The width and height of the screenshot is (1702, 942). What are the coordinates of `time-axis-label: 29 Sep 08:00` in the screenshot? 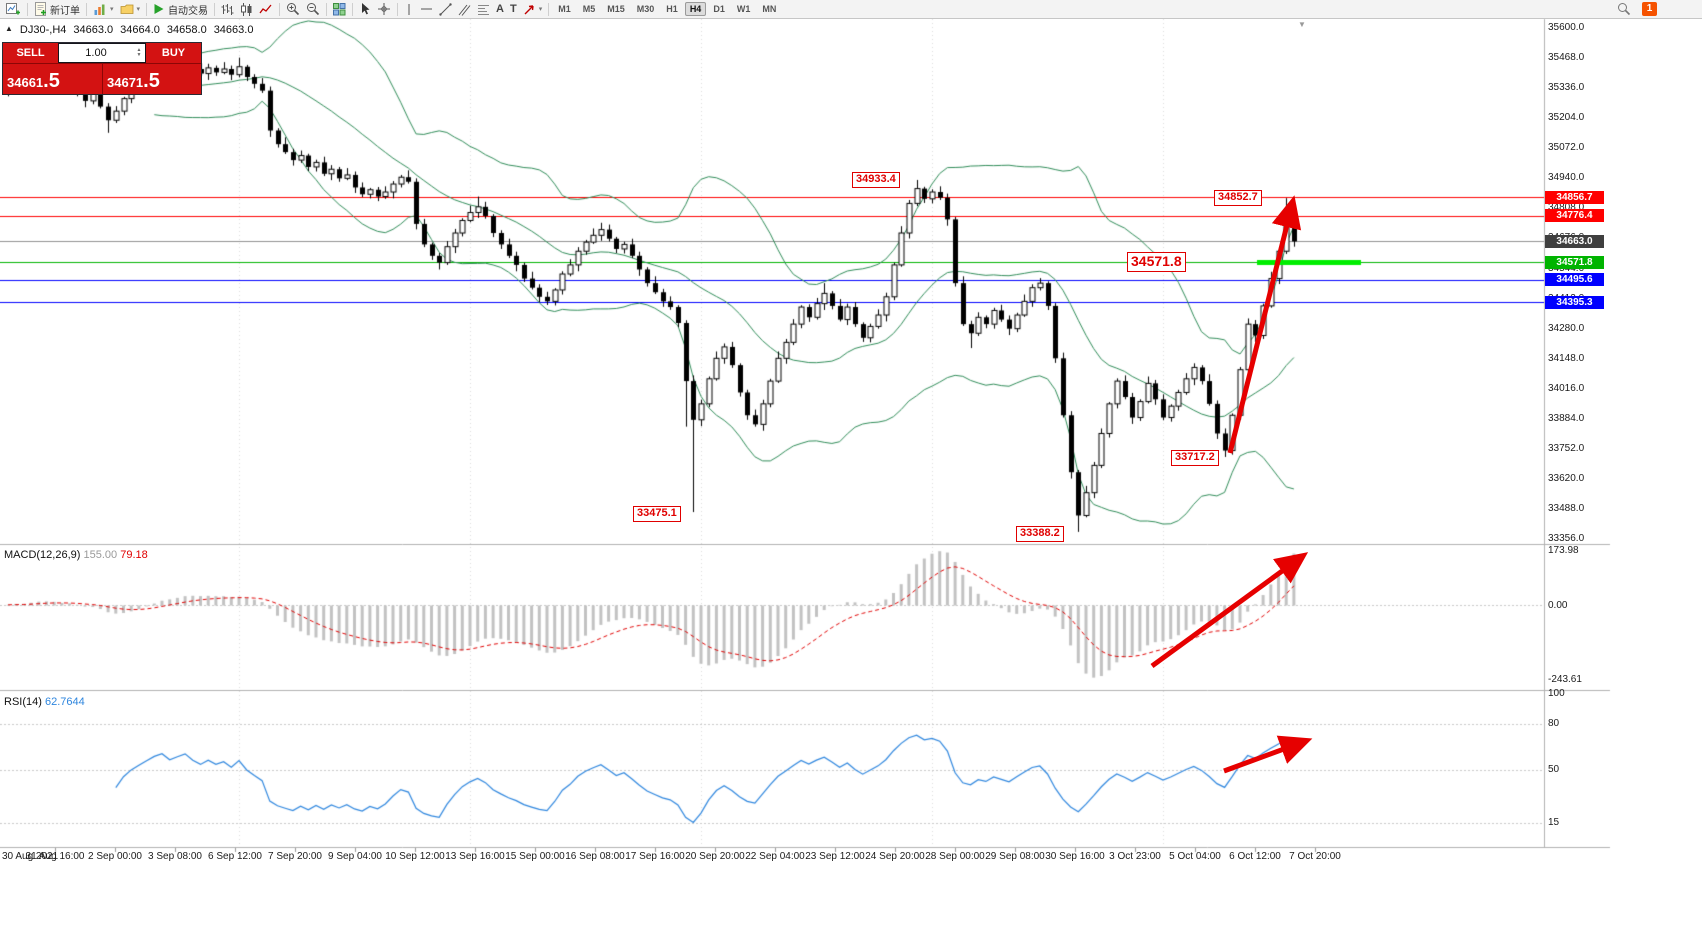 It's located at (1015, 856).